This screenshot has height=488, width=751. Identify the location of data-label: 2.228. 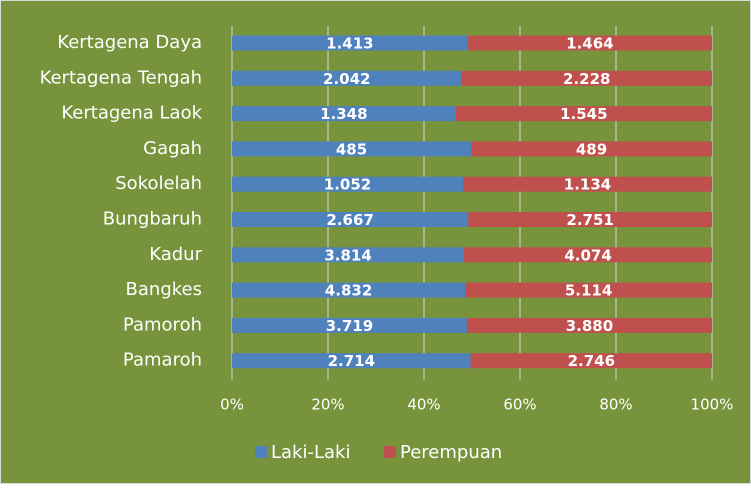
(586, 79).